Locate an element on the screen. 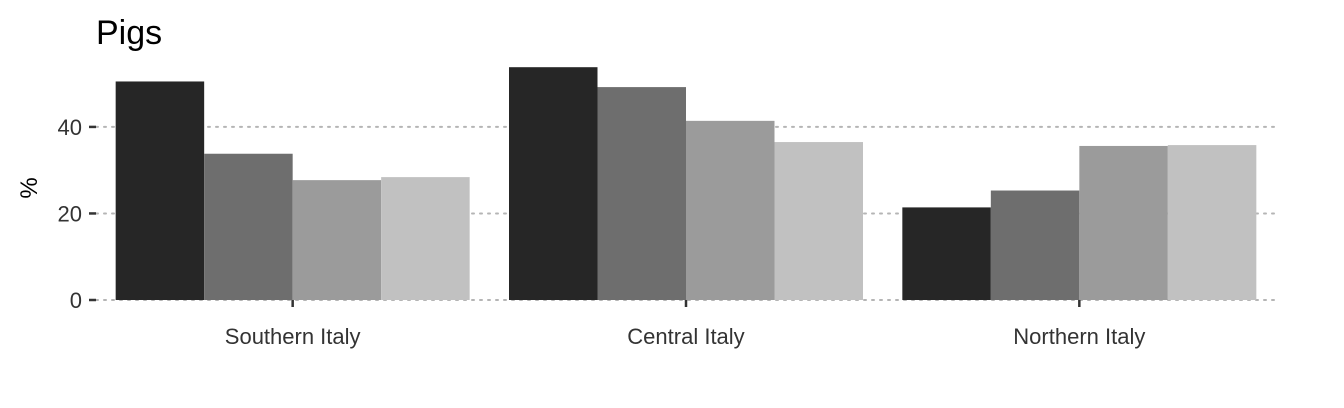 The image size is (1344, 408). x-tick-label: Southern Italy is located at coordinates (293, 336).